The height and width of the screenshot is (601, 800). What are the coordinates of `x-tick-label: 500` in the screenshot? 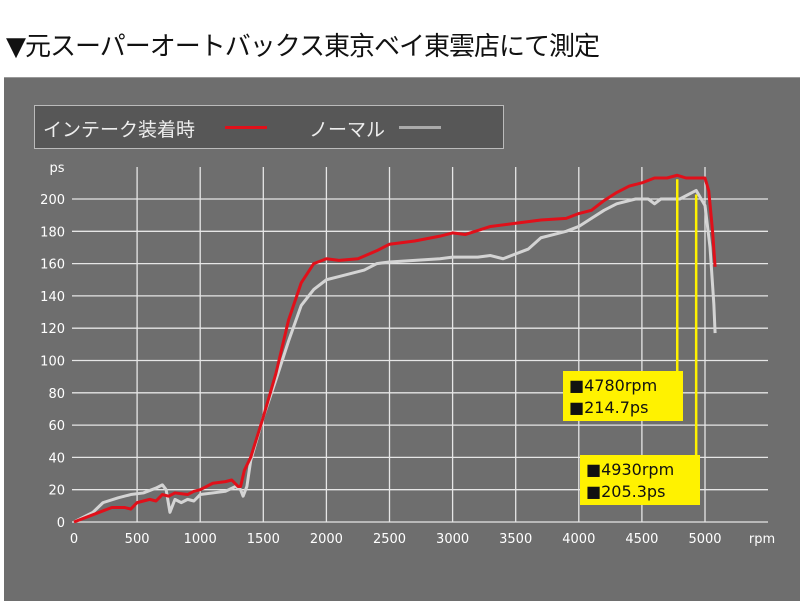 It's located at (137, 539).